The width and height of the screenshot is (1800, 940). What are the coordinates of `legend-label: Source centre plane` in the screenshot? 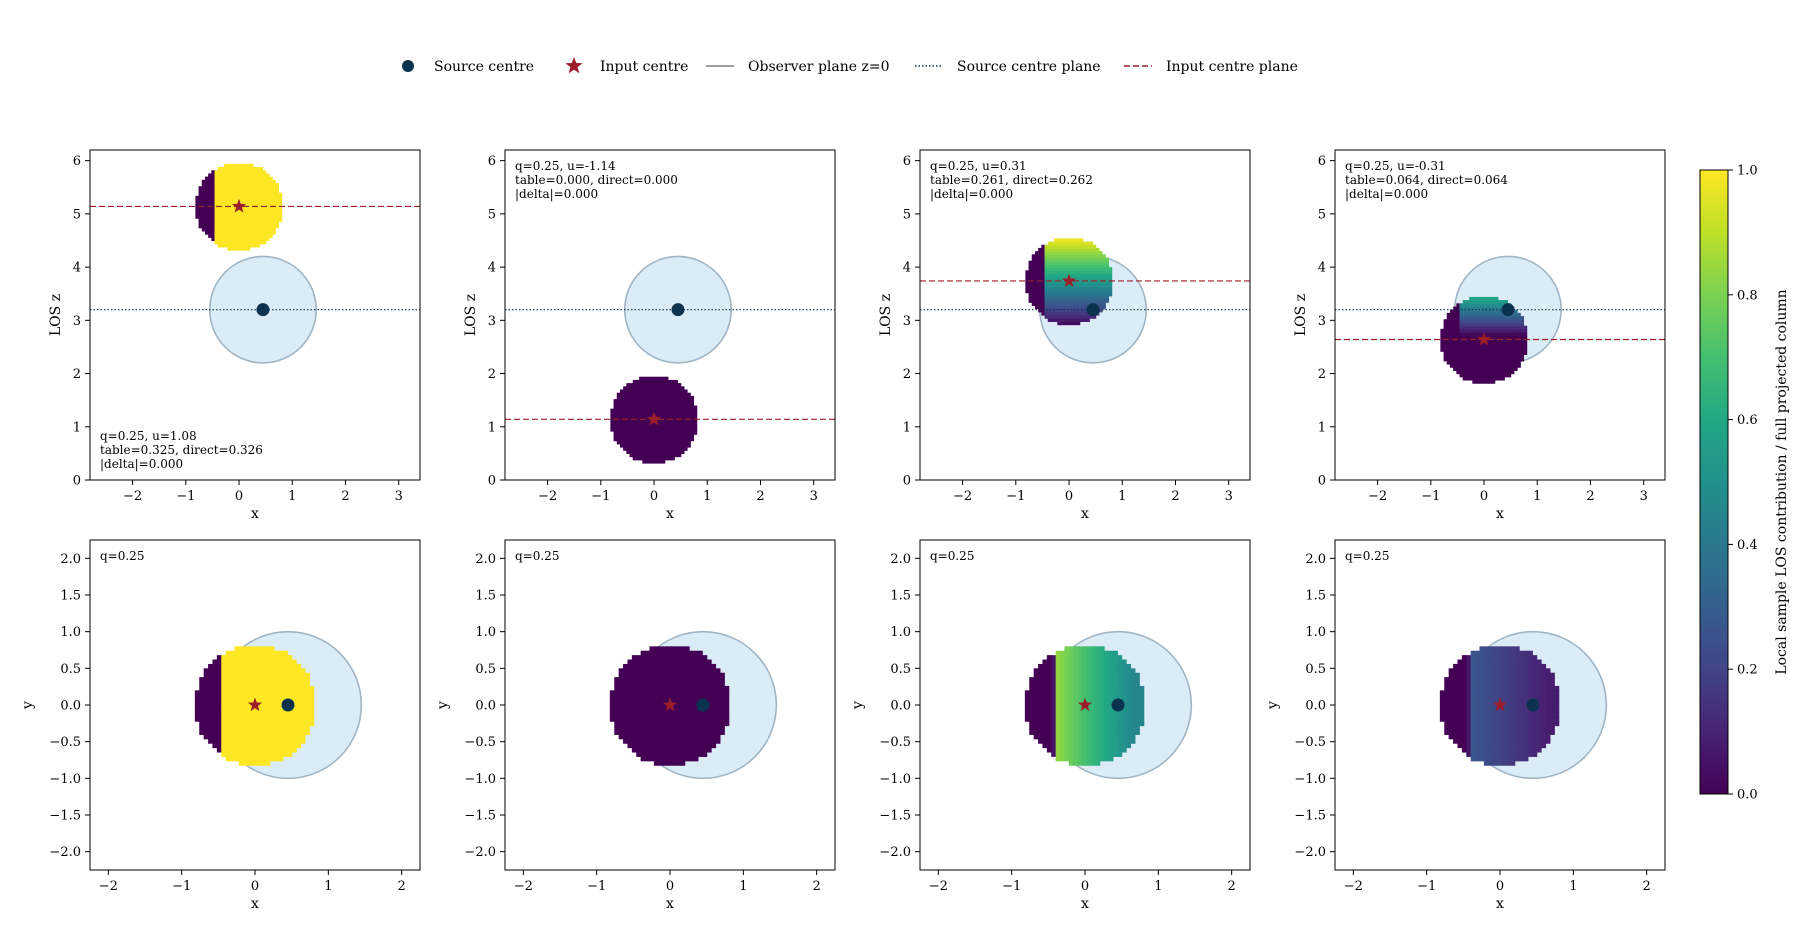 It's located at (1029, 67).